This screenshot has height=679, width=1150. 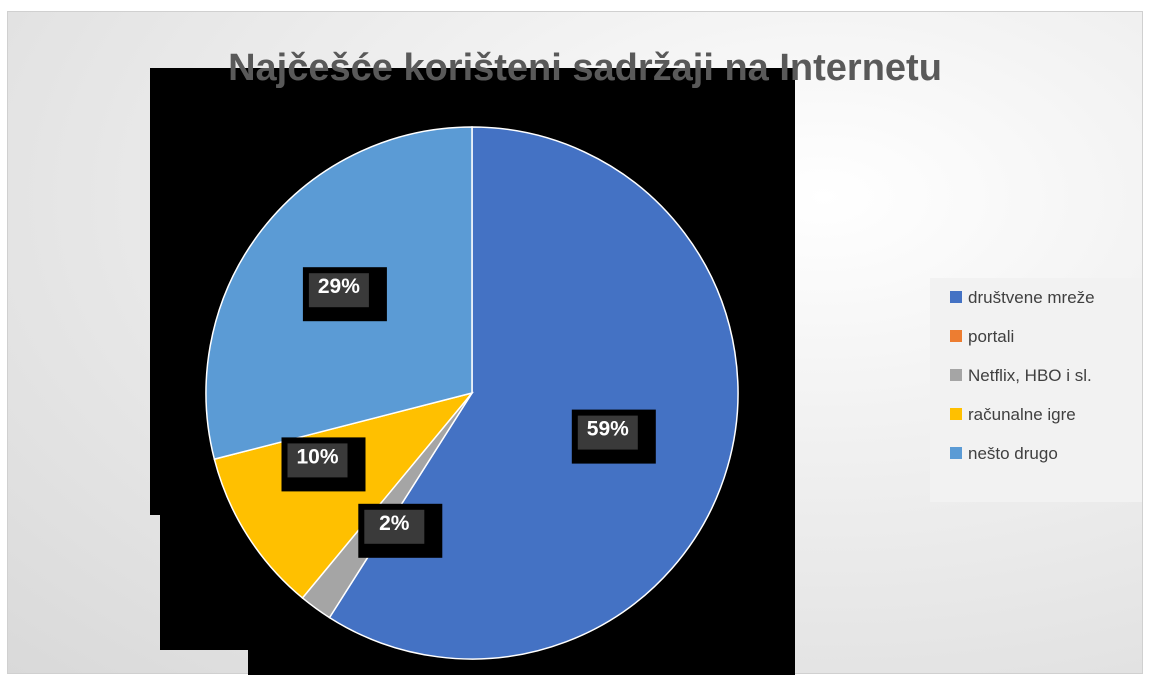 What do you see at coordinates (317, 456) in the screenshot?
I see `data-label-ra-unalne-igre: 10%` at bounding box center [317, 456].